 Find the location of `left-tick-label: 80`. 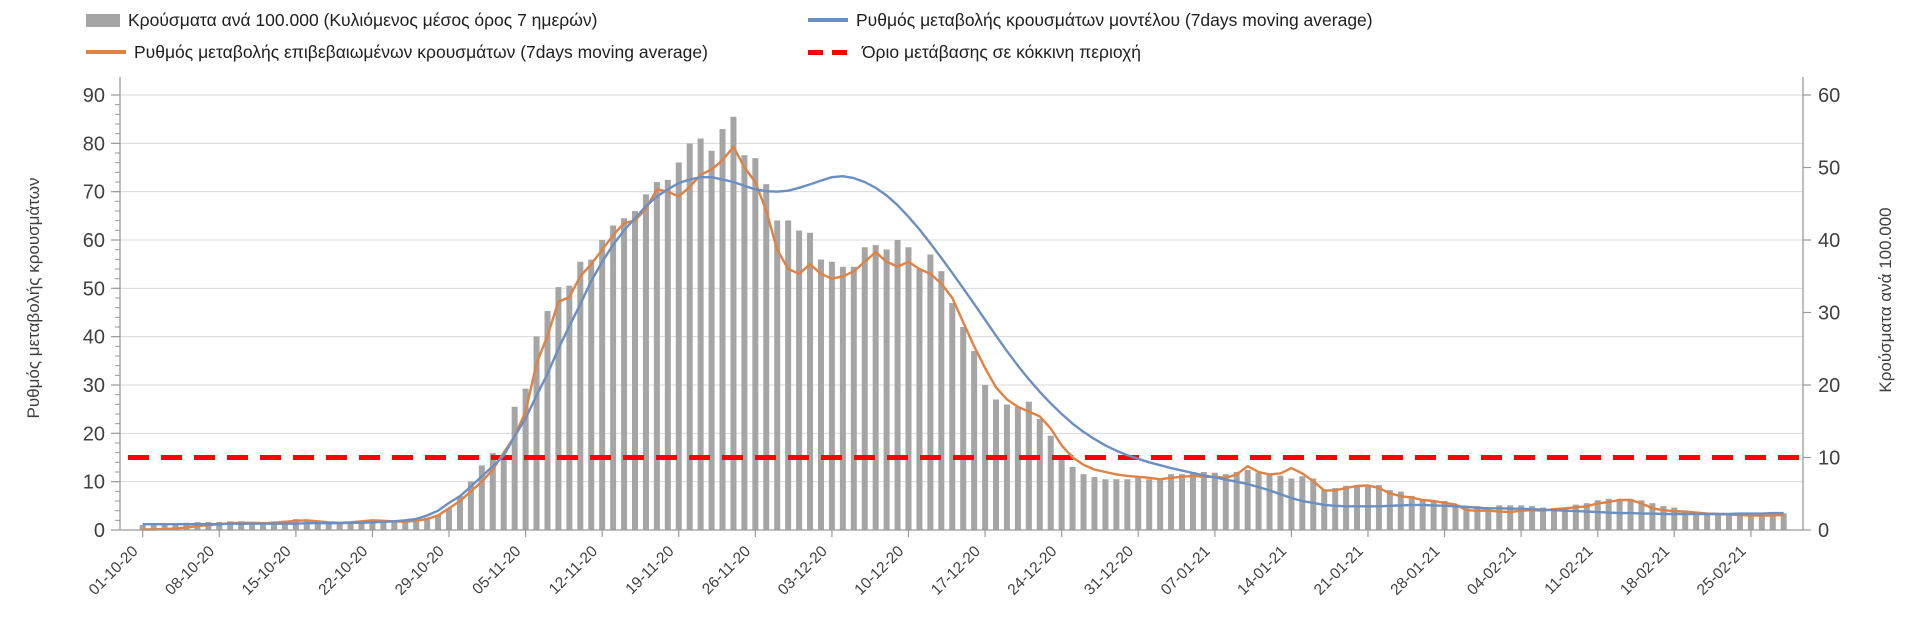

left-tick-label: 80 is located at coordinates (94, 144).